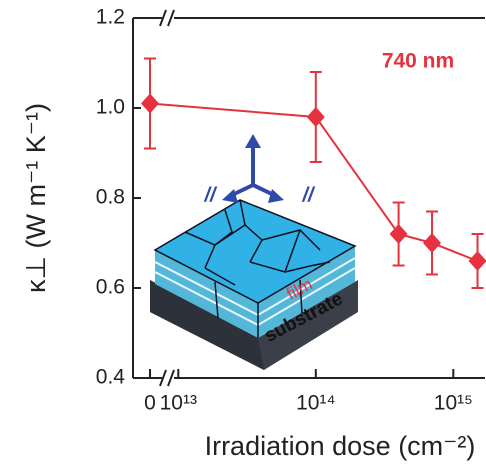 Image resolution: width=486 pixels, height=465 pixels. I want to click on y-tick-label: 1.2, so click(110, 17).